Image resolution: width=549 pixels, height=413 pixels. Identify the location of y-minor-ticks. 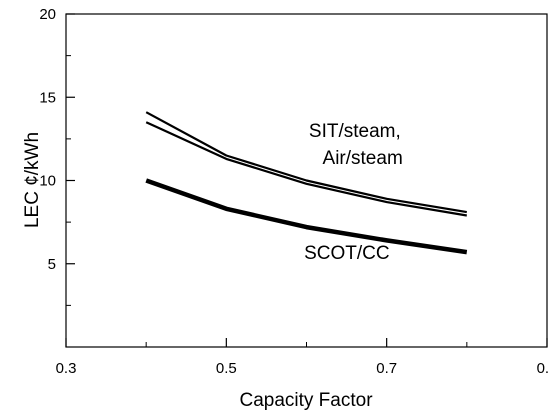
(68, 180).